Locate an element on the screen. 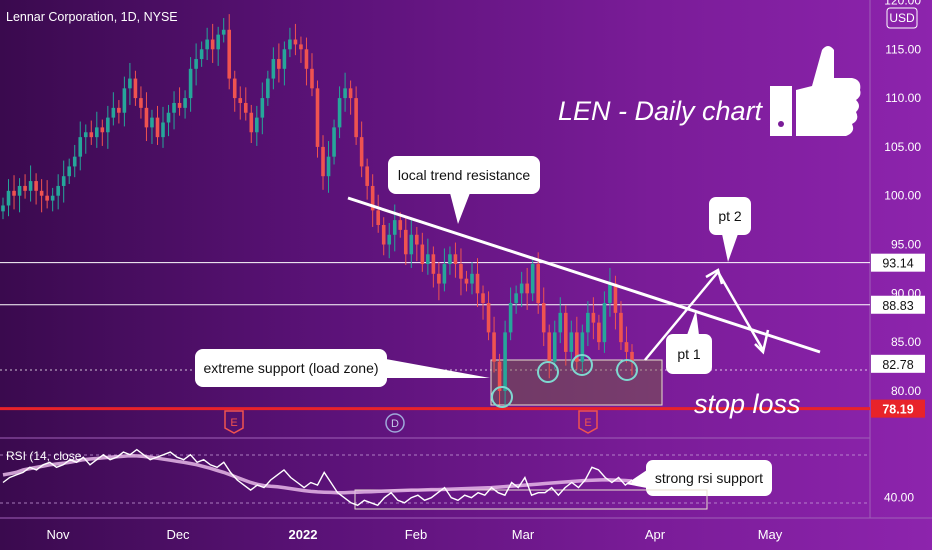 The width and height of the screenshot is (932, 550). projection-arrowhead-up is located at coordinates (714, 276).